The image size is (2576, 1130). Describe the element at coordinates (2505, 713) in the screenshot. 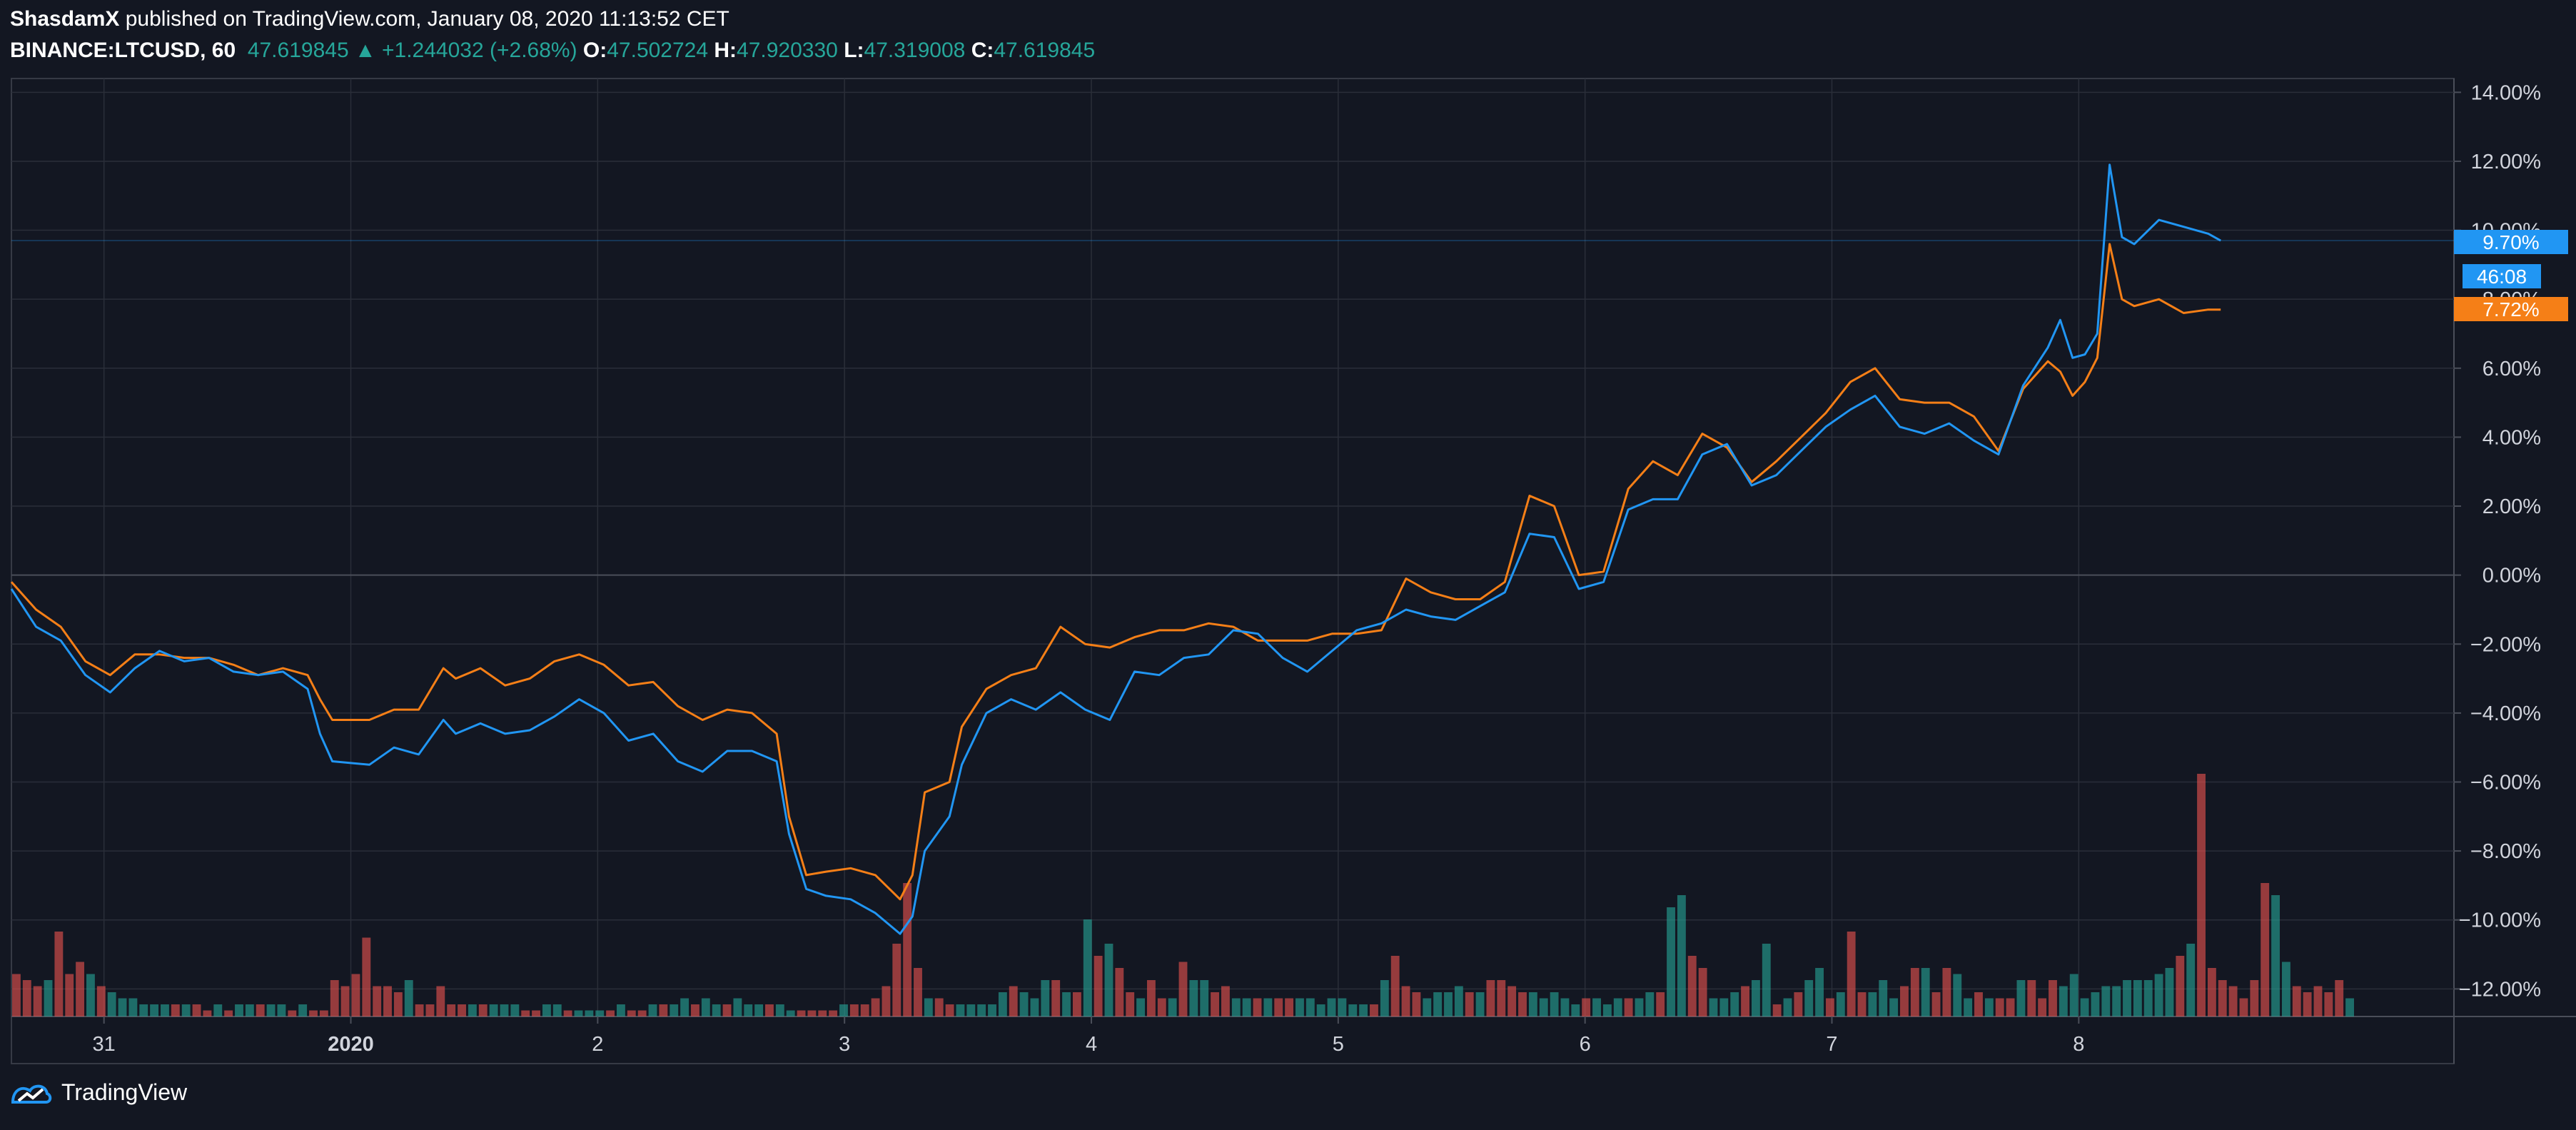

I see `y-tick-label: −4.00%` at that location.